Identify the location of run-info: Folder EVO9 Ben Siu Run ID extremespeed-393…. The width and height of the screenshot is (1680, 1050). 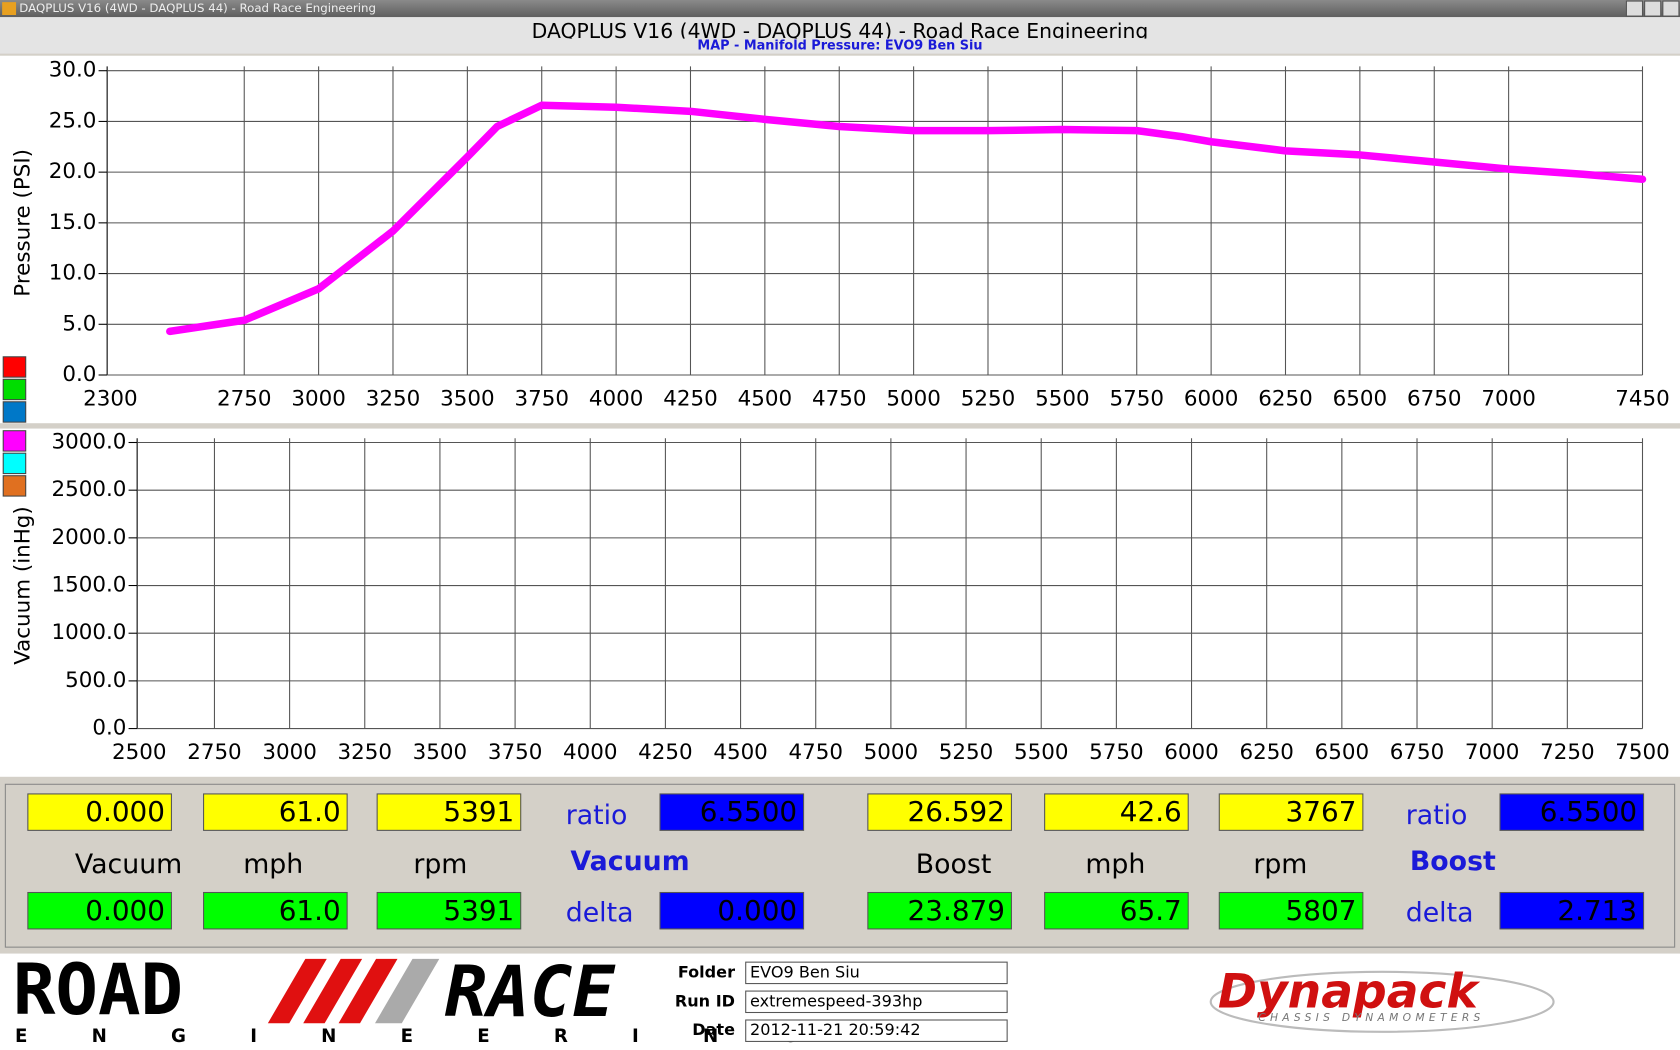
(841, 1001).